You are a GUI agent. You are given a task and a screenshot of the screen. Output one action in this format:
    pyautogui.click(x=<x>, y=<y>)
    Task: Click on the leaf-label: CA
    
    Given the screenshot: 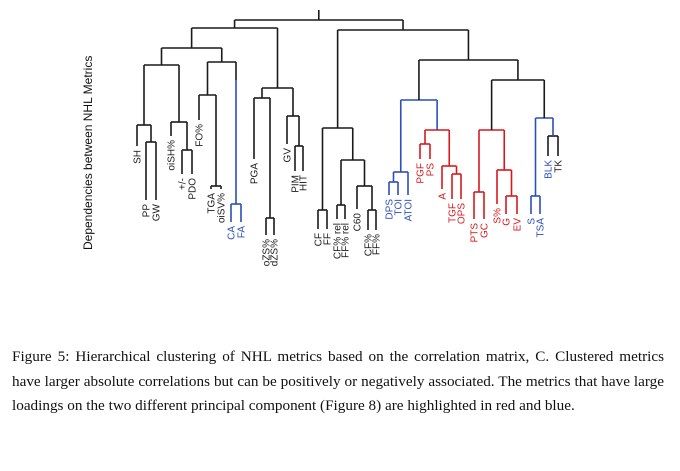 What is the action you would take?
    pyautogui.click(x=232, y=233)
    